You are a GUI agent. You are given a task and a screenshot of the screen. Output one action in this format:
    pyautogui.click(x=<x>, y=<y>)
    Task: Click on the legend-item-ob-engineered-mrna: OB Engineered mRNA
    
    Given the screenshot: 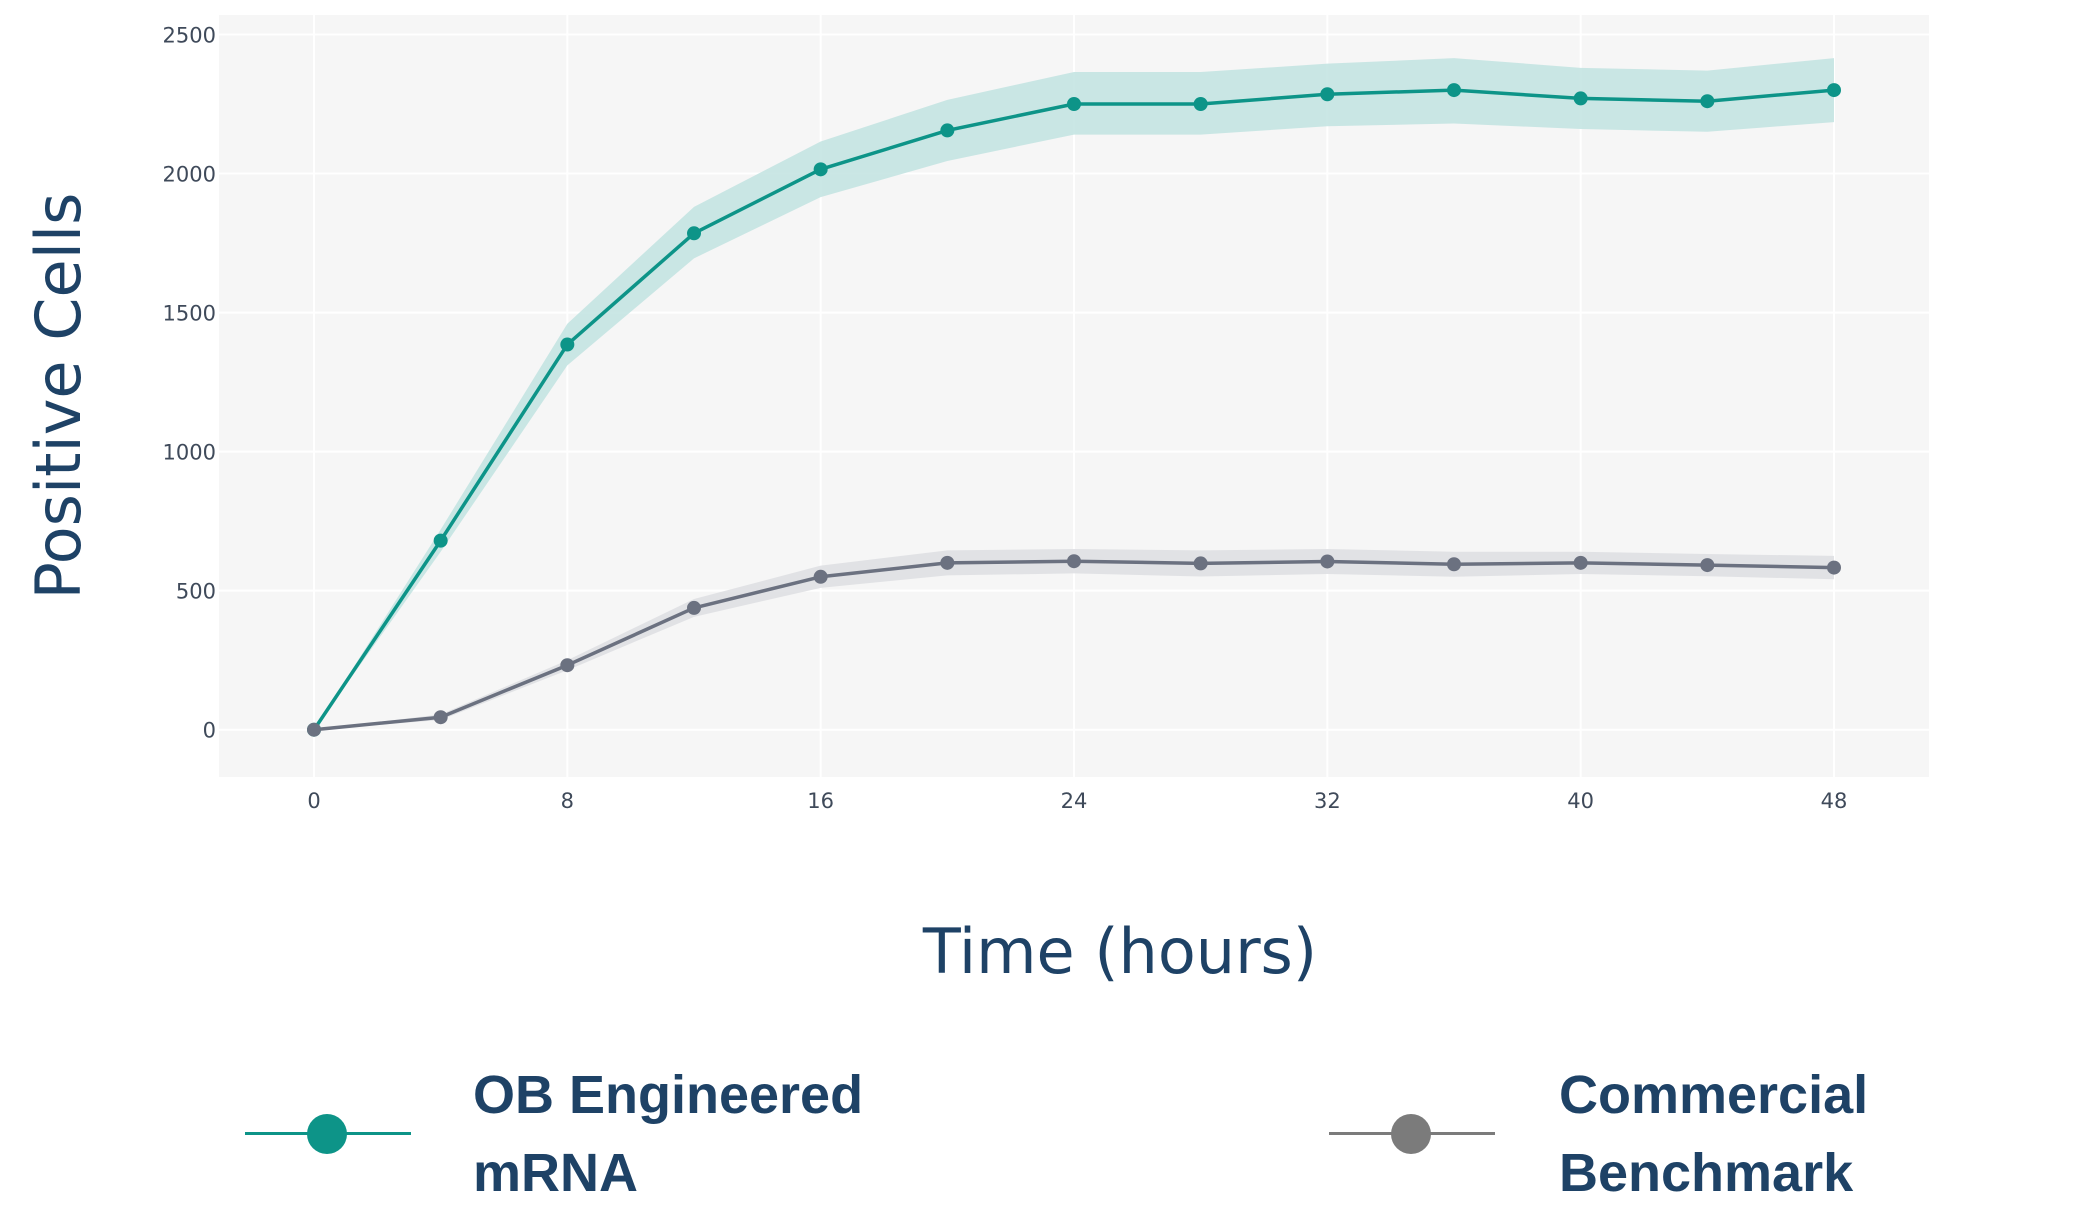 What is the action you would take?
    pyautogui.click(x=554, y=1134)
    